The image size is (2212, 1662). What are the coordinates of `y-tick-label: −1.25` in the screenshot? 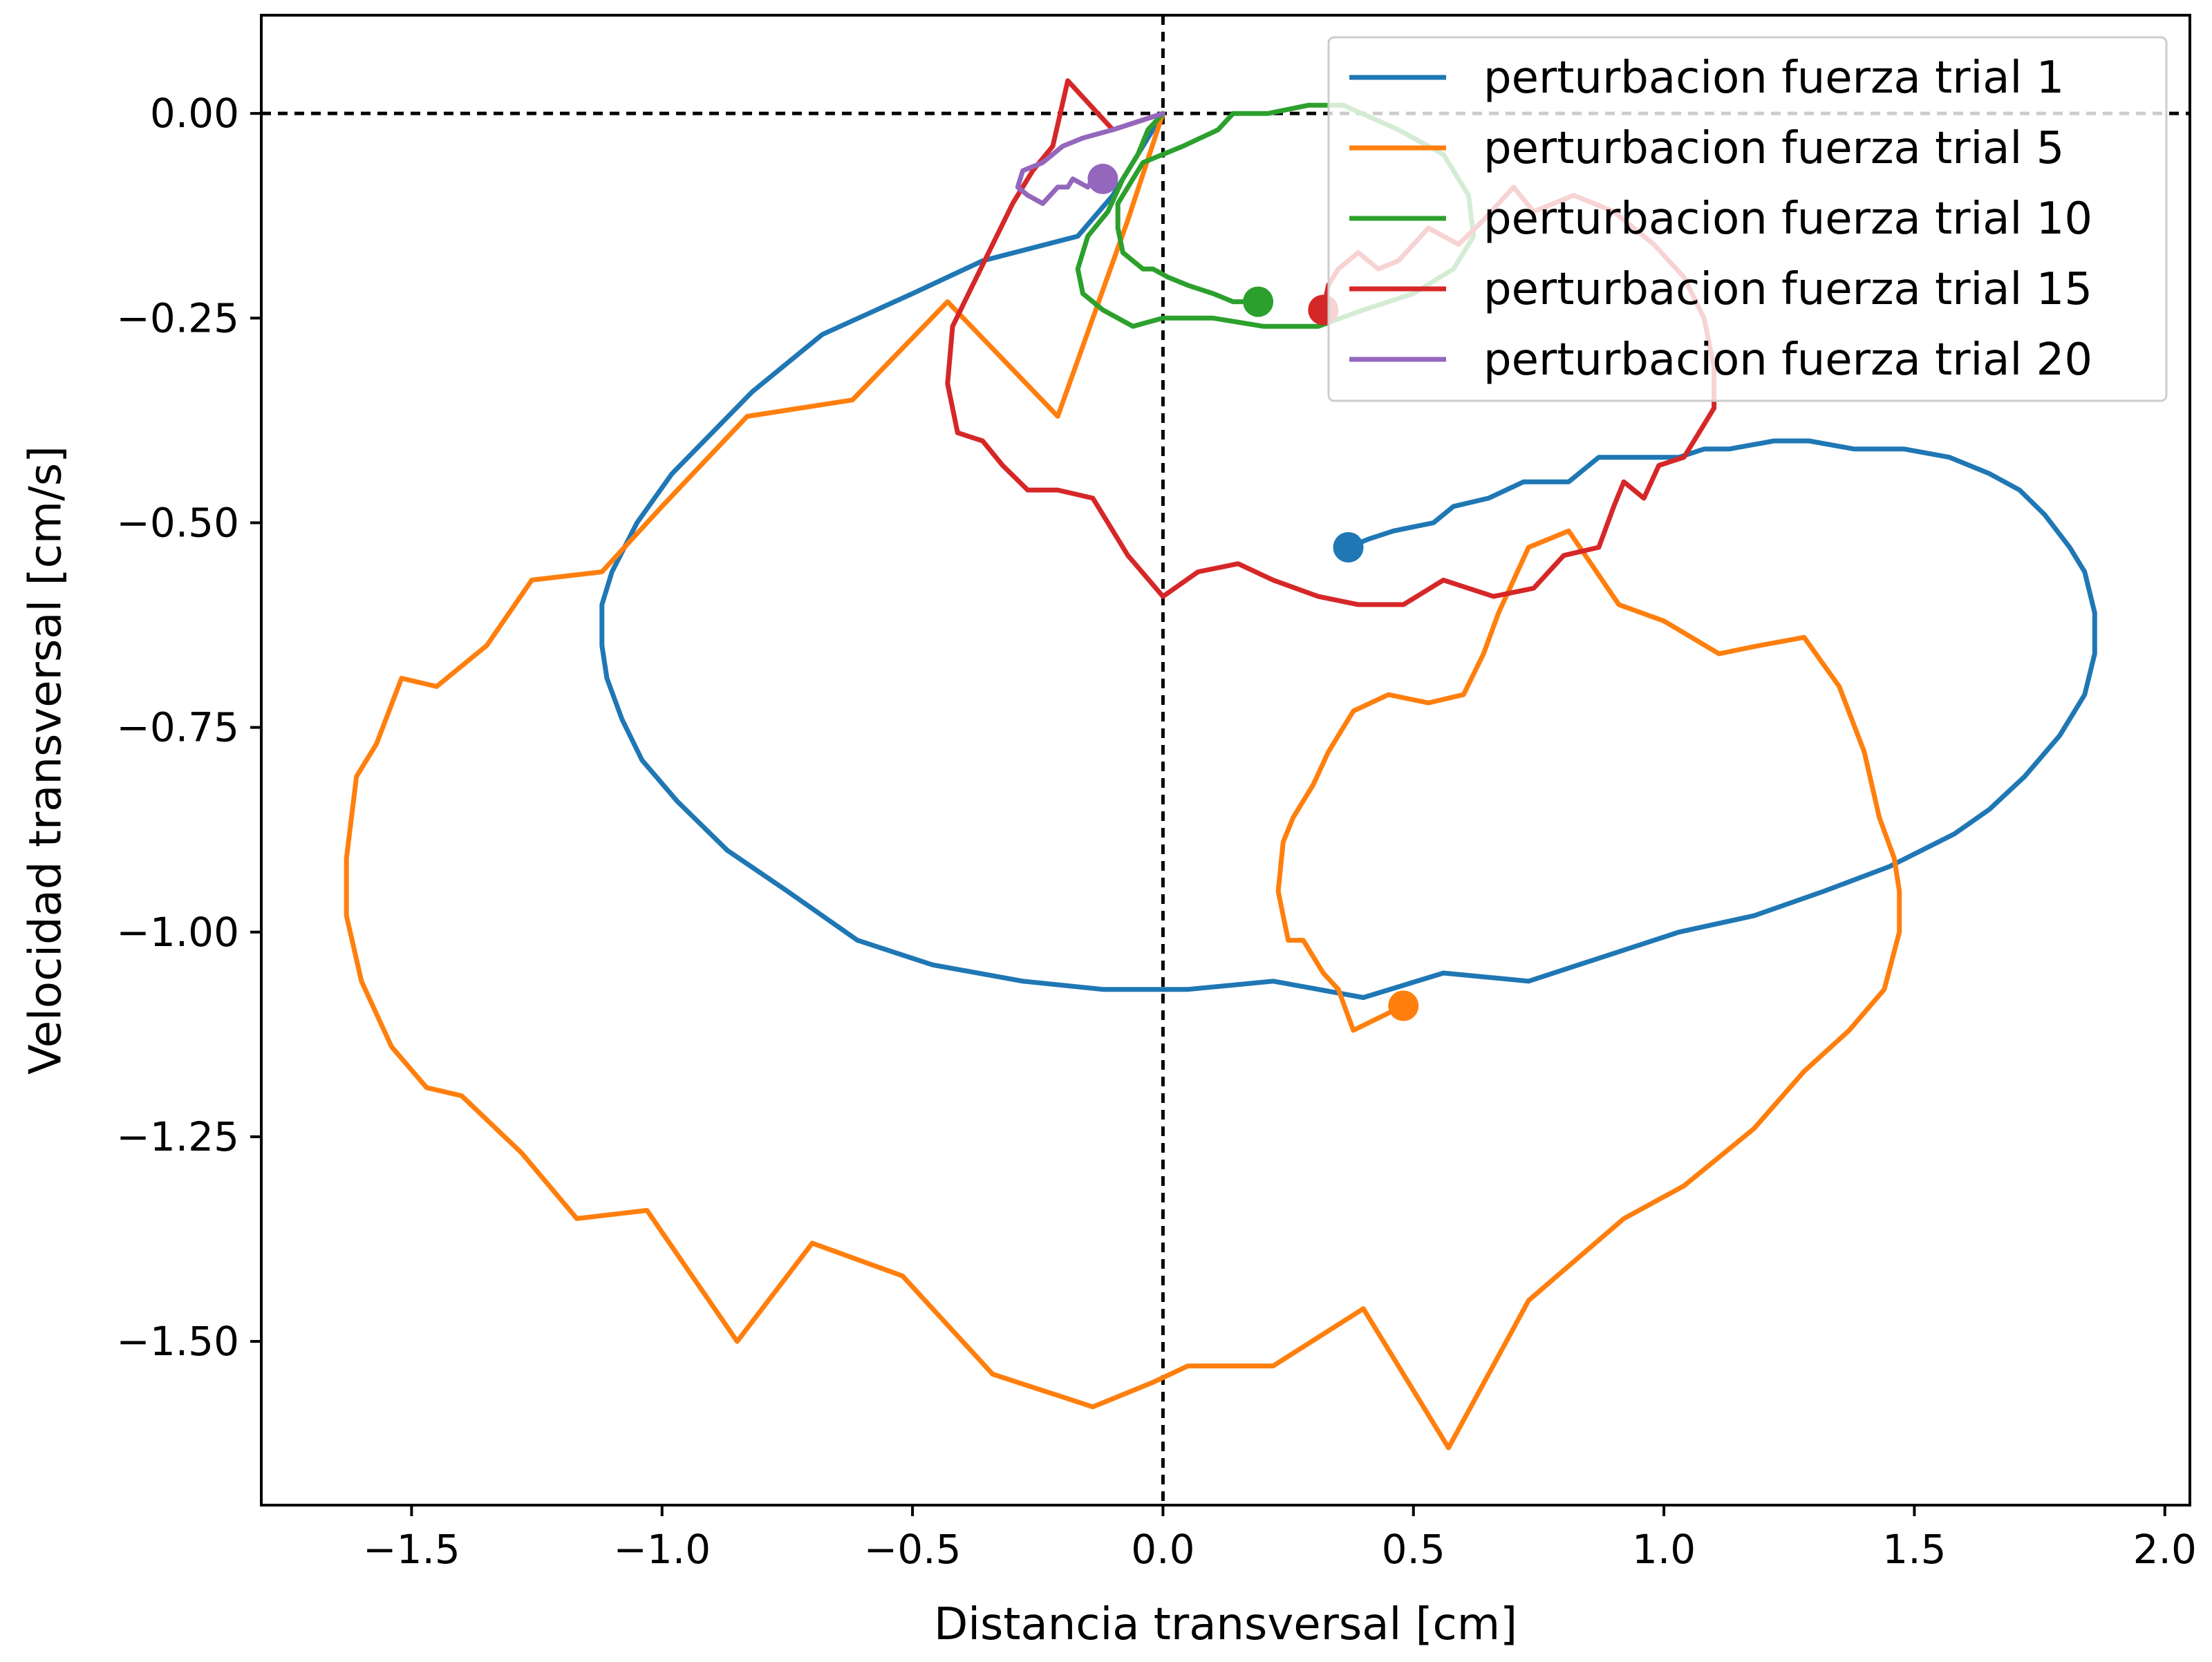 It's located at (177, 1136).